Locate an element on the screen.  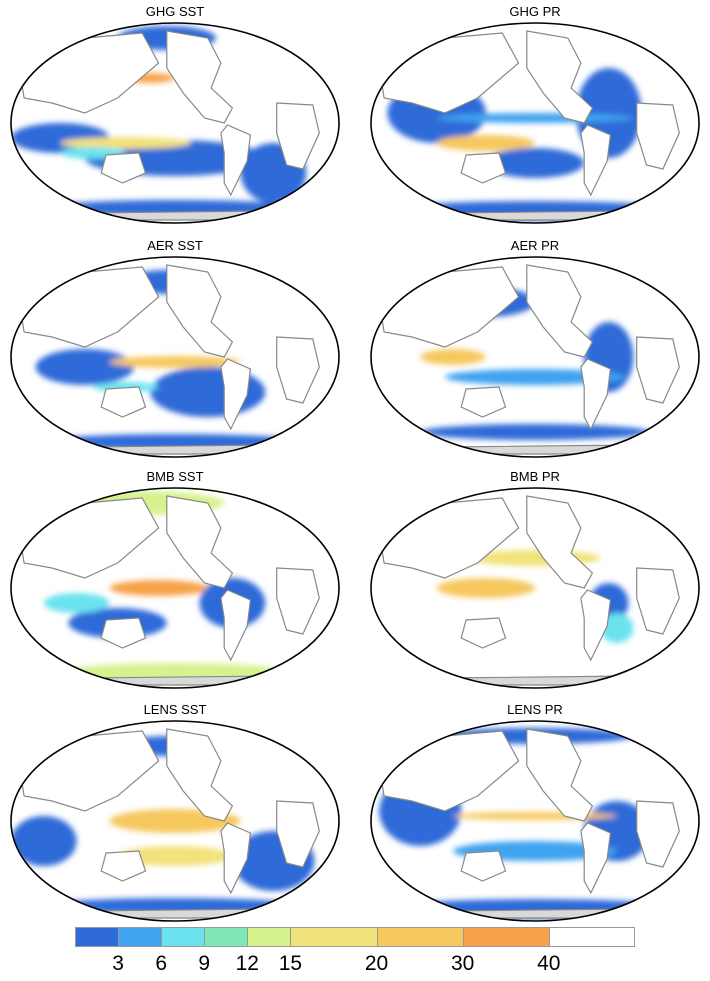
panel-title: AER SST is located at coordinates (175, 245).